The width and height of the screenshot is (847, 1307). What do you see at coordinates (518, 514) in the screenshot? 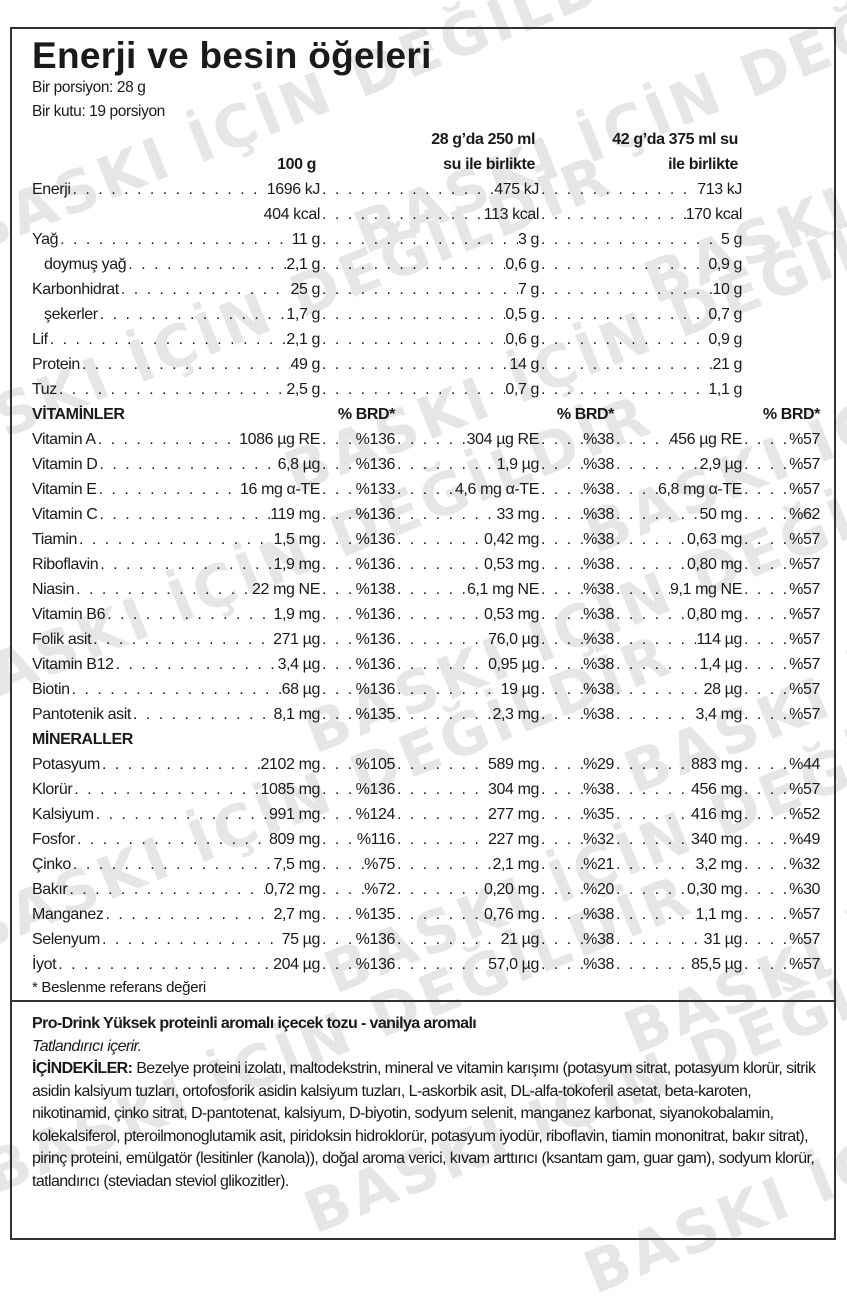
I see `amount-250ml: 33 mg` at bounding box center [518, 514].